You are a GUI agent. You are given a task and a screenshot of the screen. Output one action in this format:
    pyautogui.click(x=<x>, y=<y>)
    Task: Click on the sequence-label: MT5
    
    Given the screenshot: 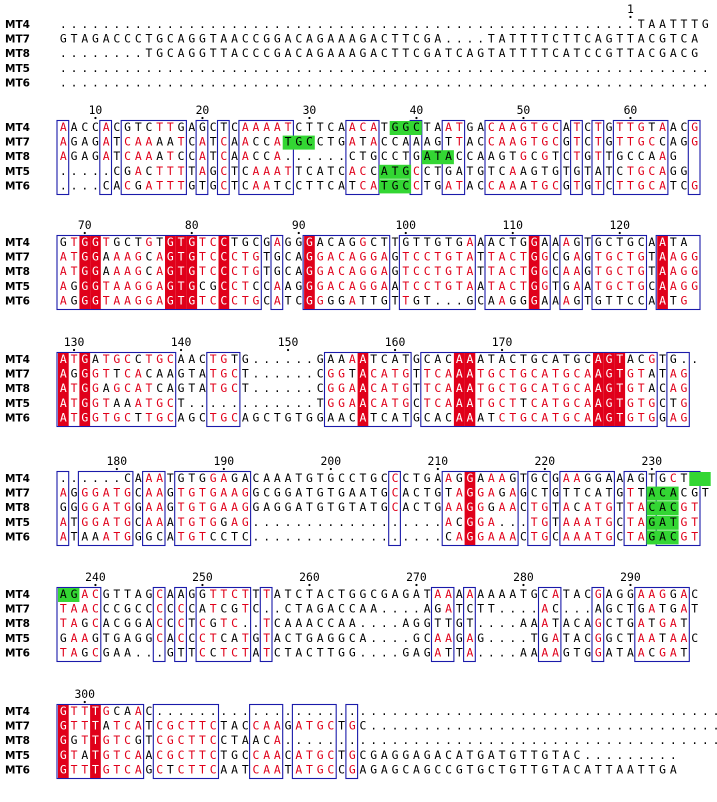 What is the action you would take?
    pyautogui.click(x=17, y=287)
    